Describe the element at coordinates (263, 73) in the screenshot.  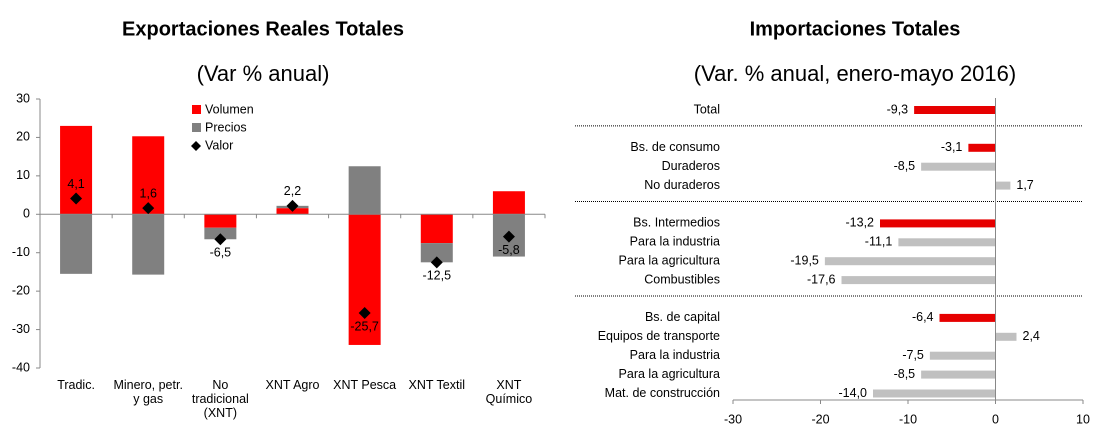
I see `chart-subtitle: (Var % anual)` at that location.